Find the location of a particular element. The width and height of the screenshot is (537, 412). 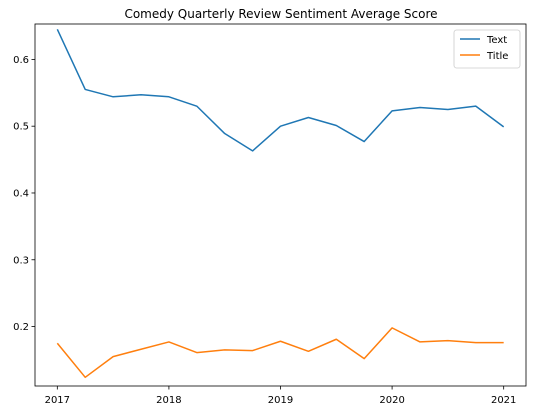

y-tick-label: 0.5 is located at coordinates (21, 127).